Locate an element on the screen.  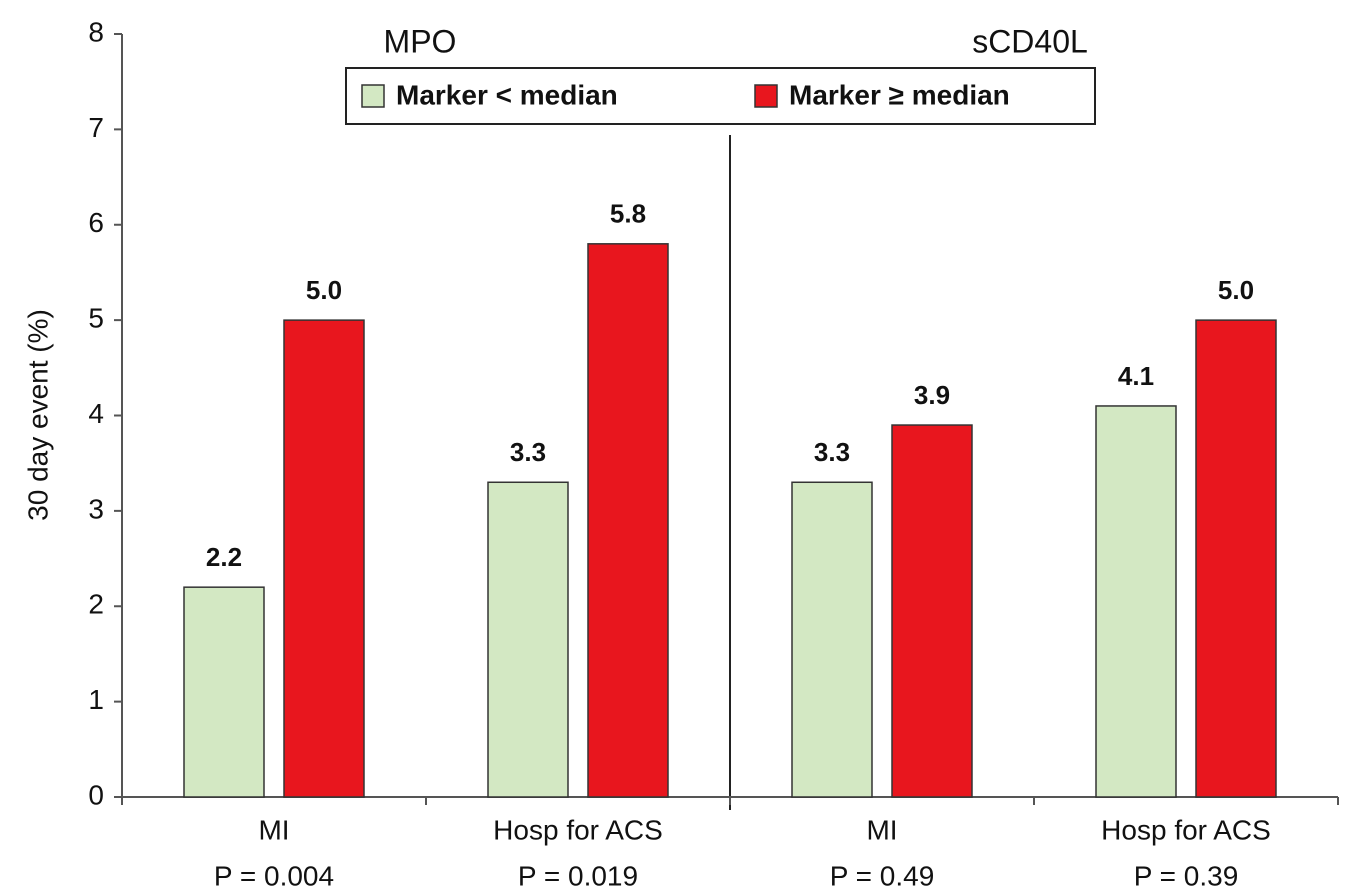
legend-label: Marker ≥ median is located at coordinates (899, 94).